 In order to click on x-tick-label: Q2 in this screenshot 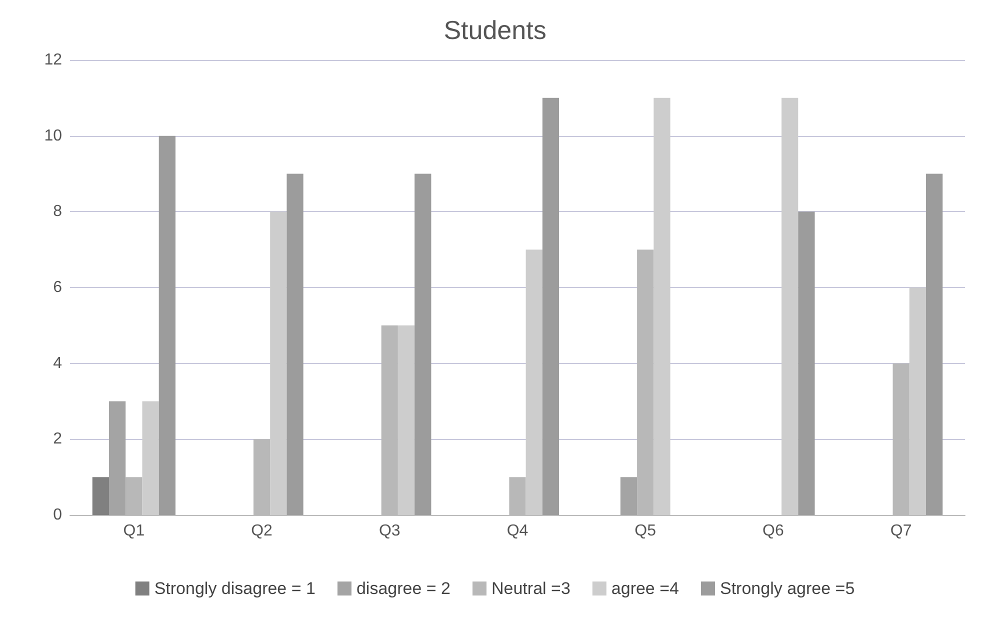, I will do `click(262, 531)`.